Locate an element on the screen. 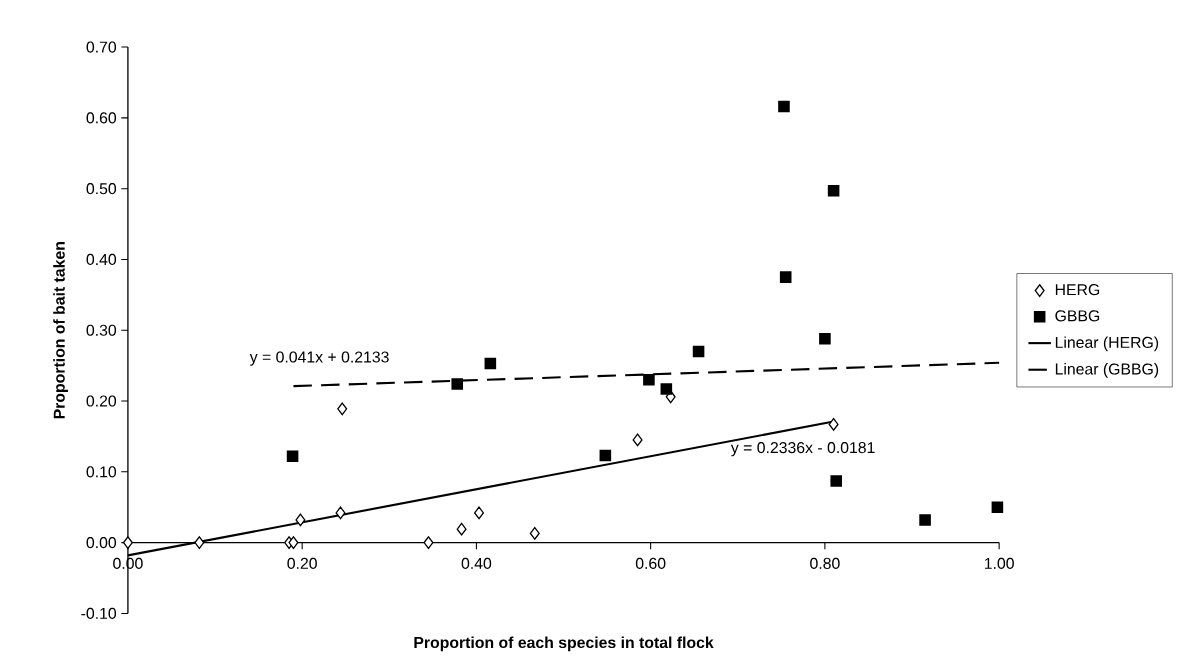 This screenshot has height=665, width=1199. x-axis-title: Proportion of each species in total flock is located at coordinates (564, 644).